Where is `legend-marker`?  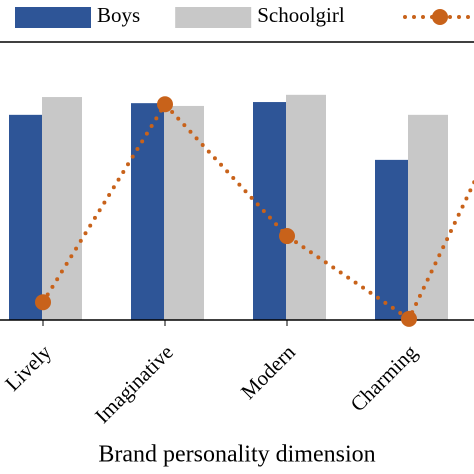 legend-marker is located at coordinates (440, 17).